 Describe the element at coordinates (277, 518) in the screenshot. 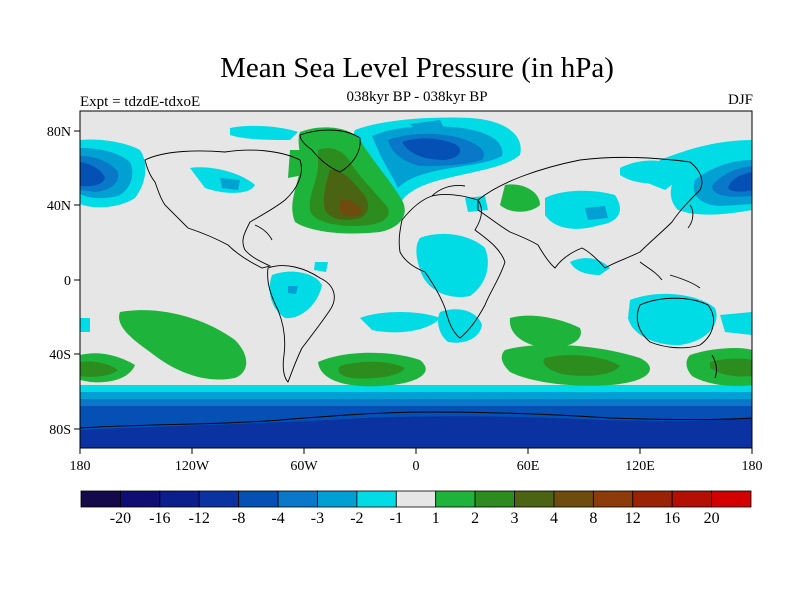

I see `colorbar-label: -4` at that location.